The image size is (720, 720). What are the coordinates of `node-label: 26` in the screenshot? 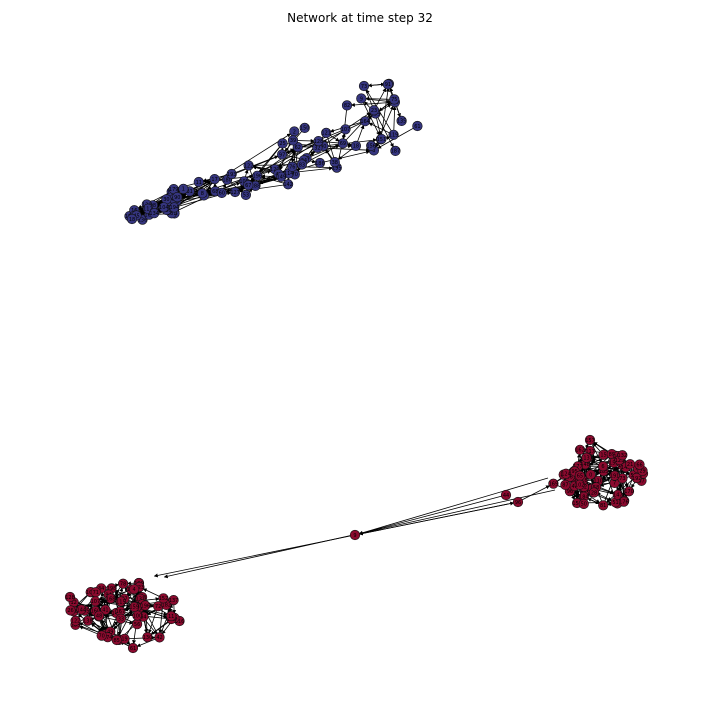 It's located at (70, 611).